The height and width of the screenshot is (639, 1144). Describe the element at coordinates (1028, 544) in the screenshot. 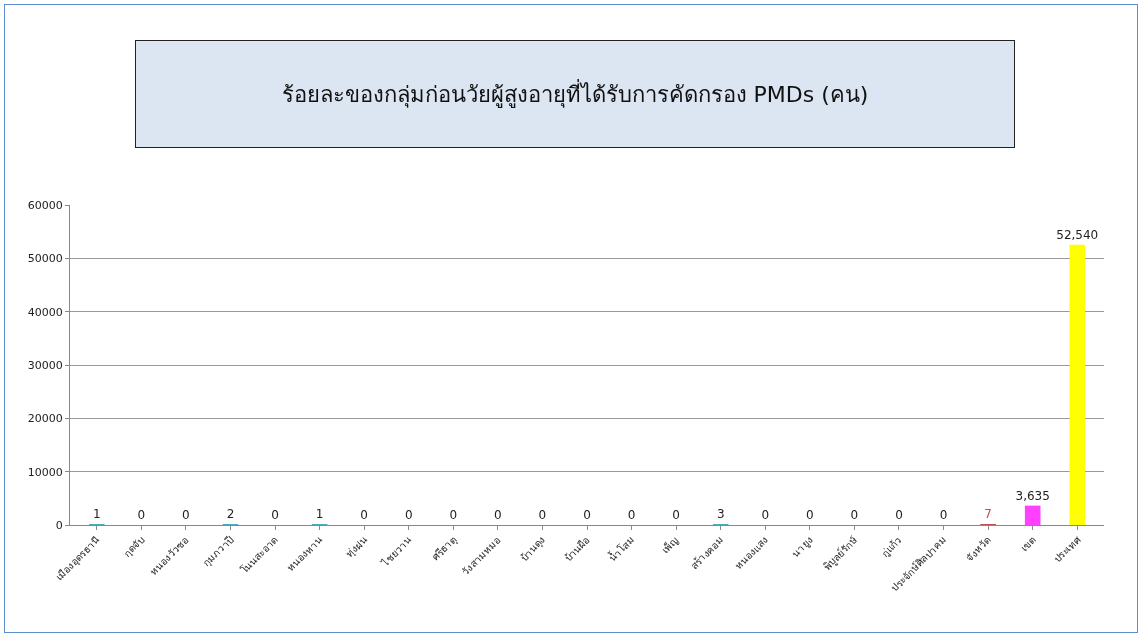

I see `x-tick-label: เขต` at that location.